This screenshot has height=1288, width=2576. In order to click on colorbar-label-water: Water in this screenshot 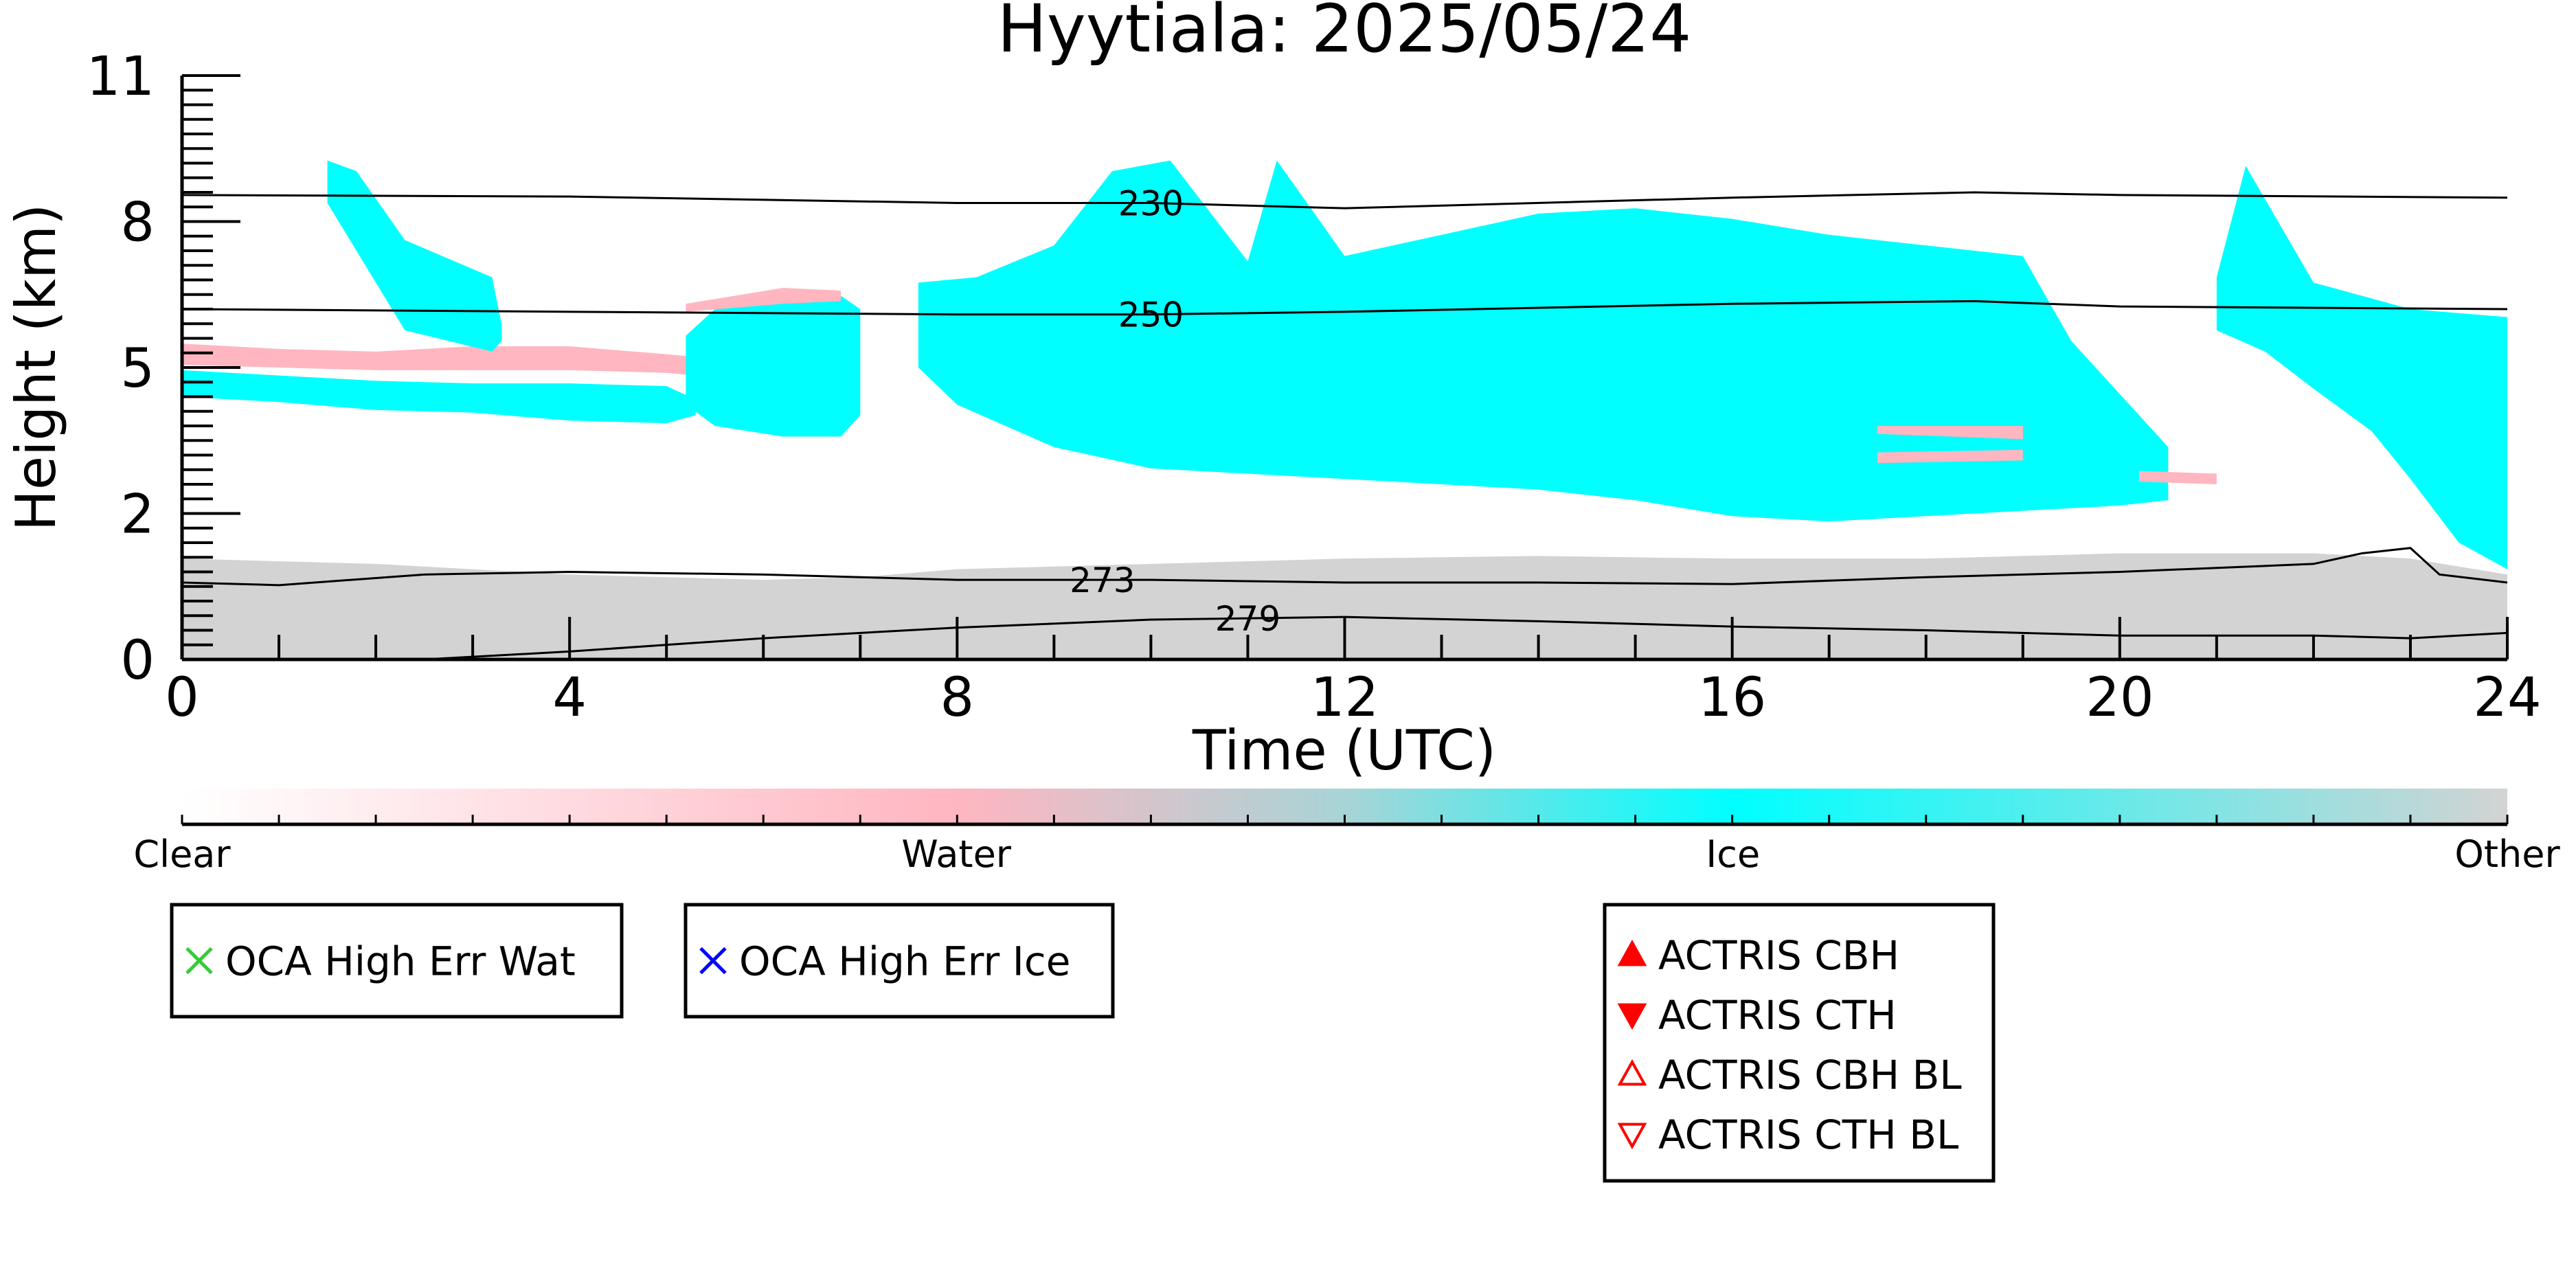, I will do `click(956, 854)`.